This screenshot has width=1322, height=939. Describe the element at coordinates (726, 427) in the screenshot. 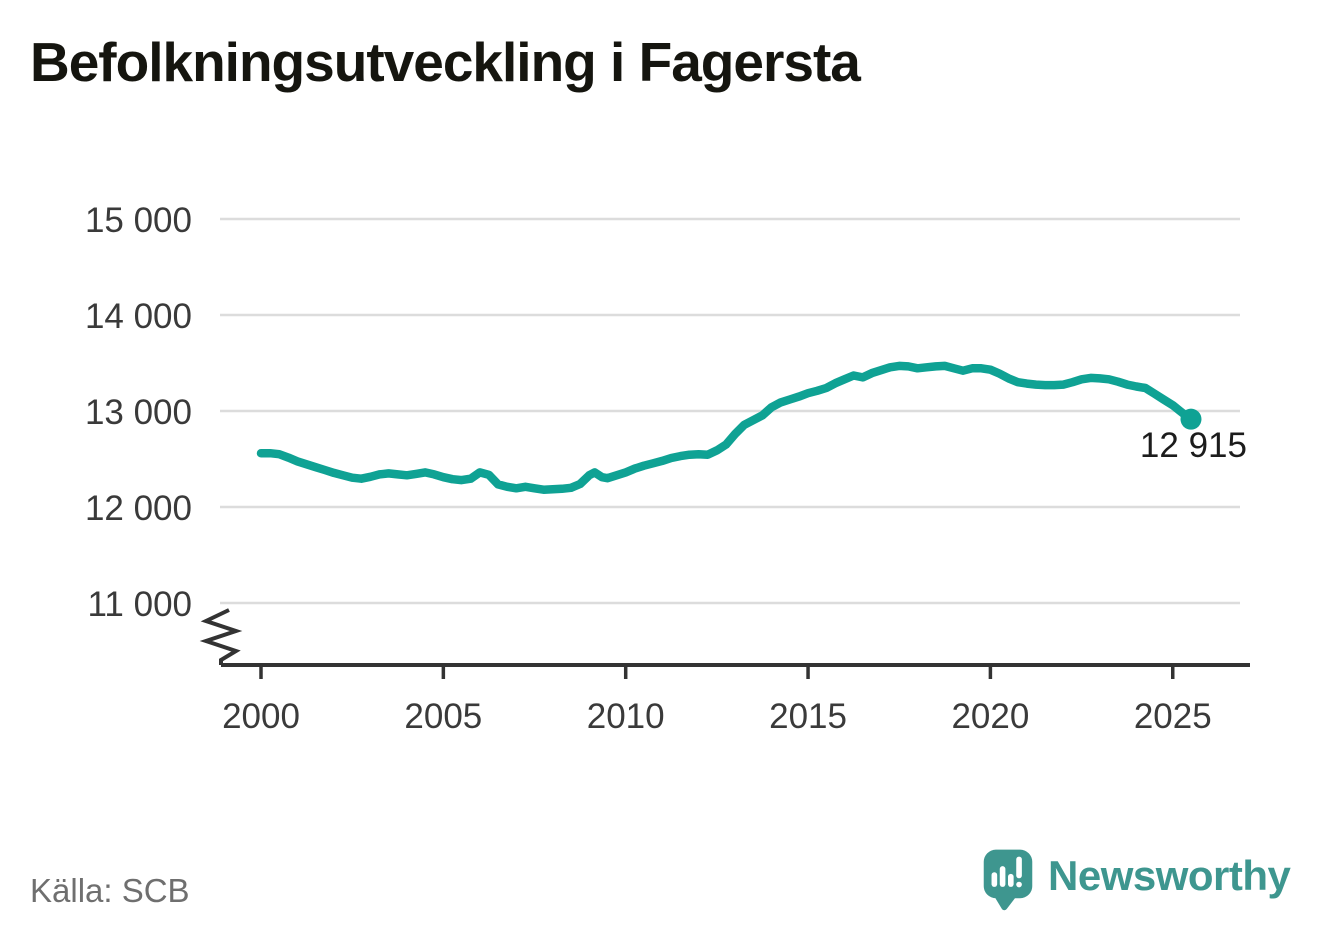

I see `population-line-path` at that location.